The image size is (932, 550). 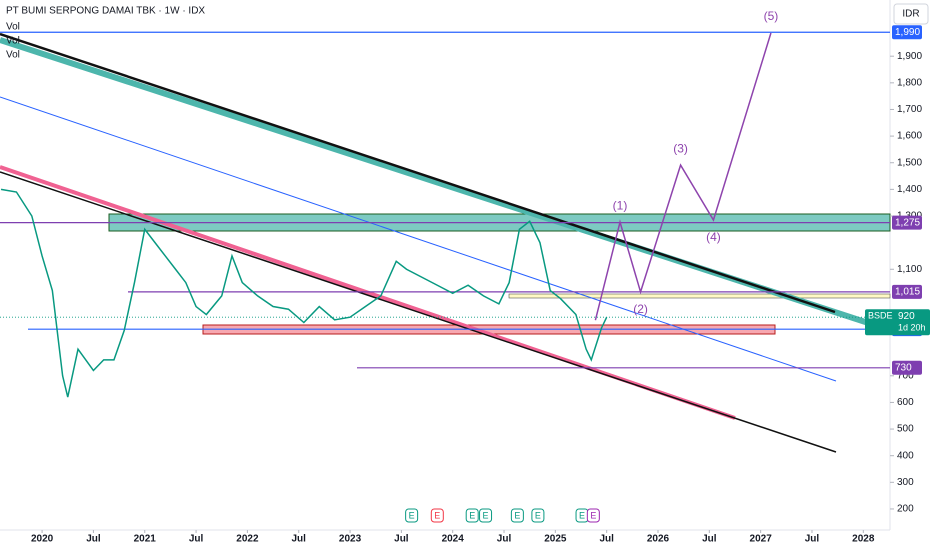 I want to click on wave-label: (3), so click(x=680, y=148).